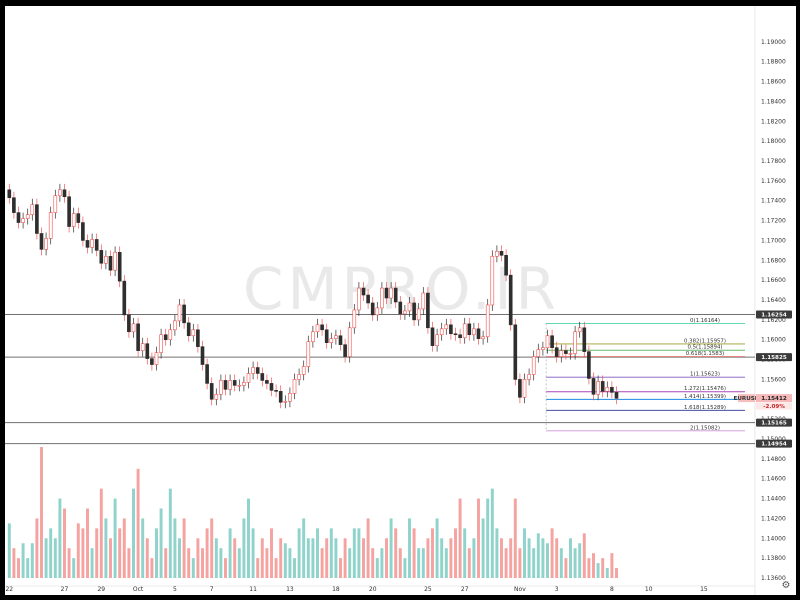 This screenshot has height=600, width=800. Describe the element at coordinates (774, 358) in the screenshot. I see `level-price-tag-text: 1.15825` at that location.